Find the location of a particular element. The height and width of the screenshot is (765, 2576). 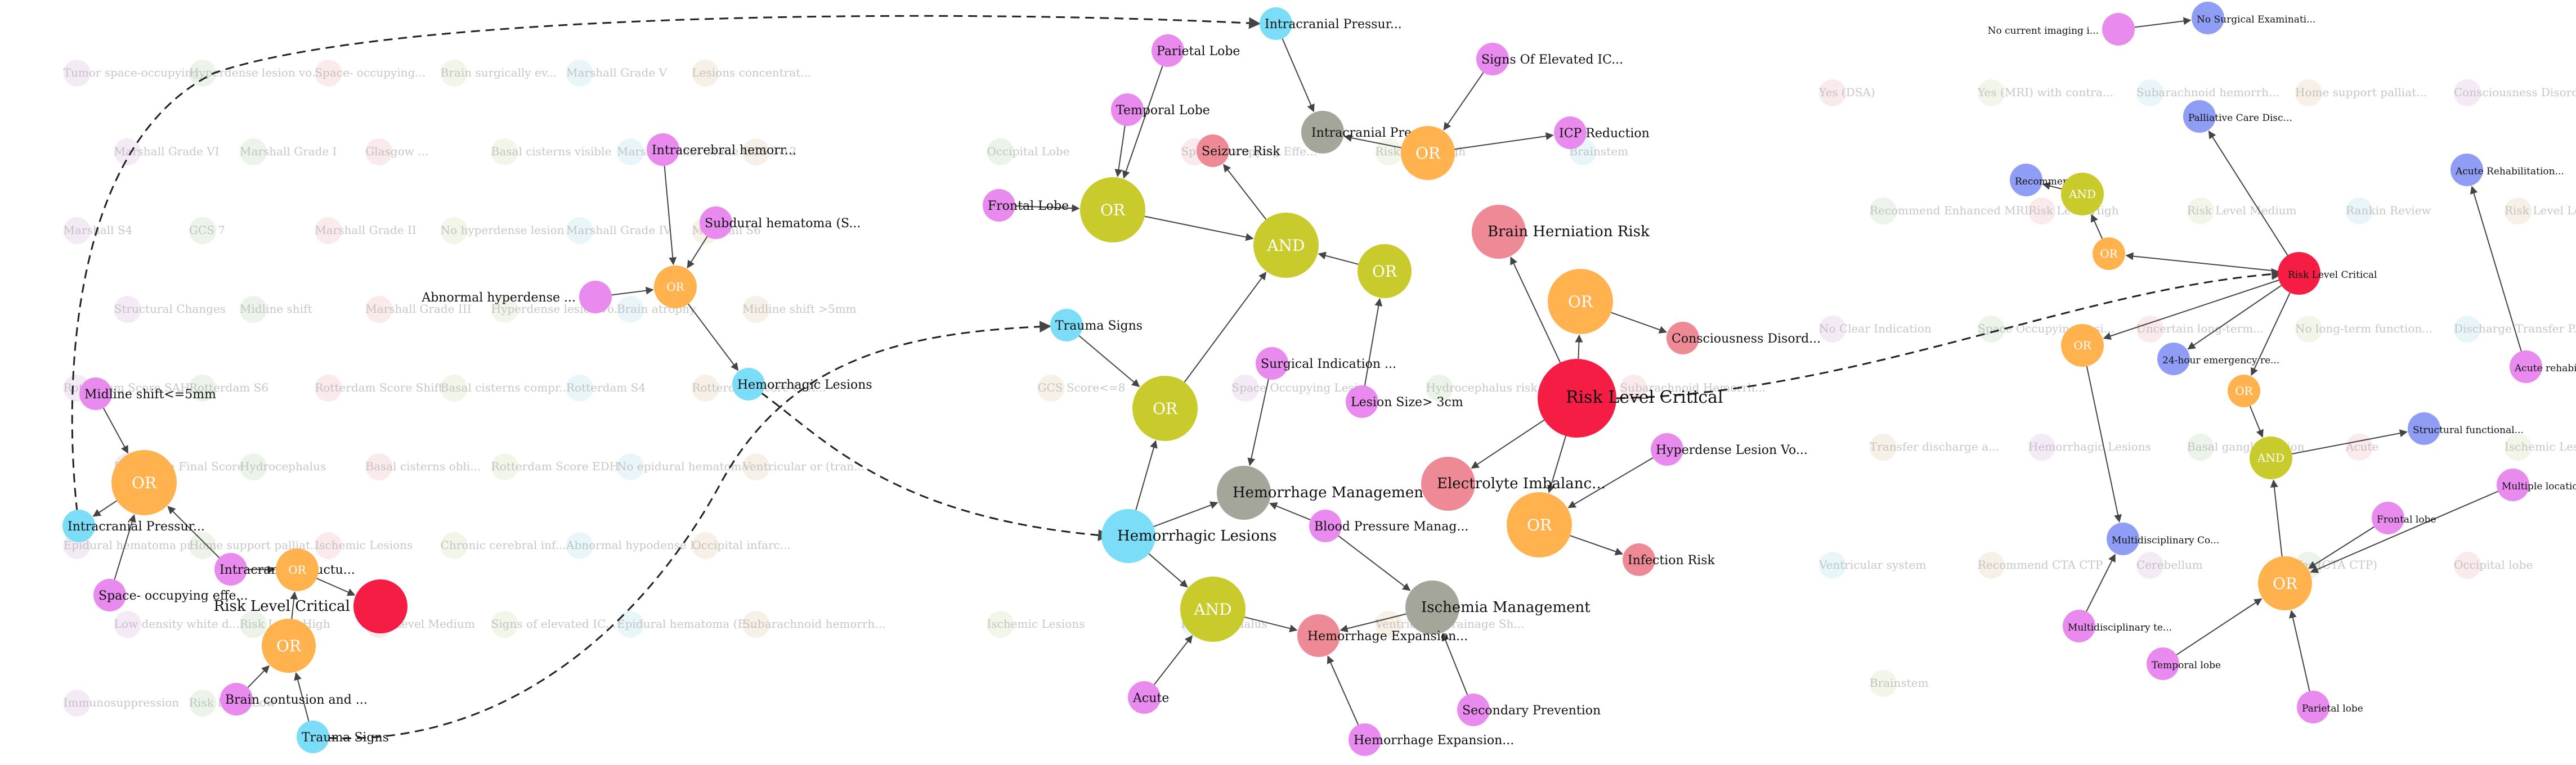

node-or-l-or3: OR is located at coordinates (289, 646).